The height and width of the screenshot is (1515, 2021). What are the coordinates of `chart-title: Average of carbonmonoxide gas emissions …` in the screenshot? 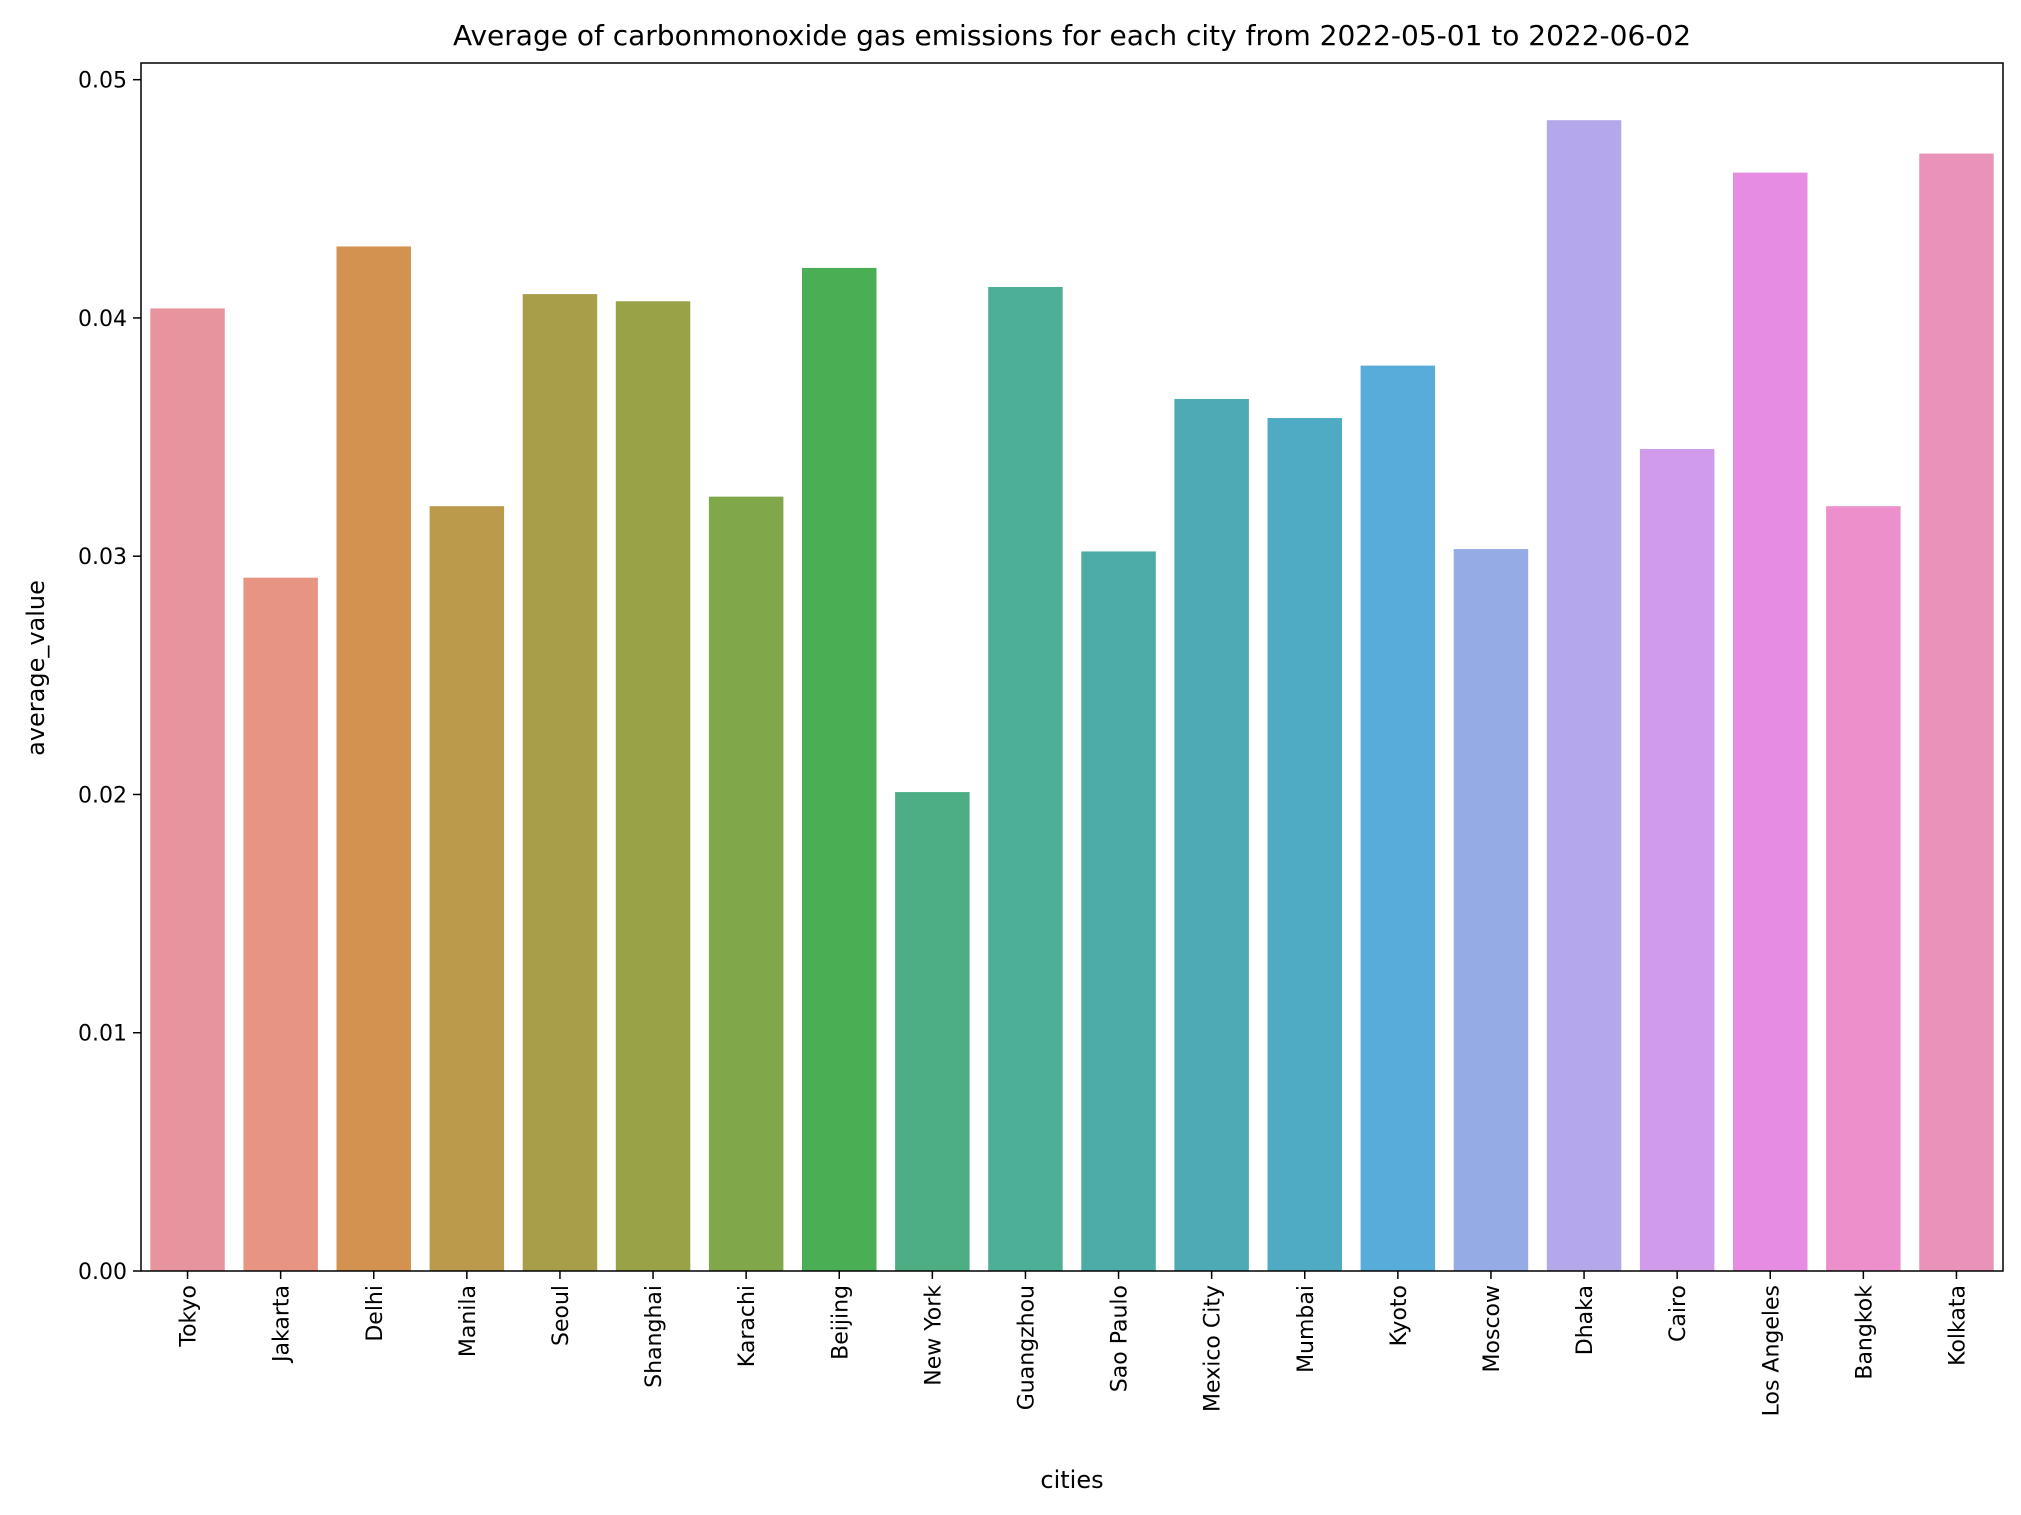 It's located at (1072, 35).